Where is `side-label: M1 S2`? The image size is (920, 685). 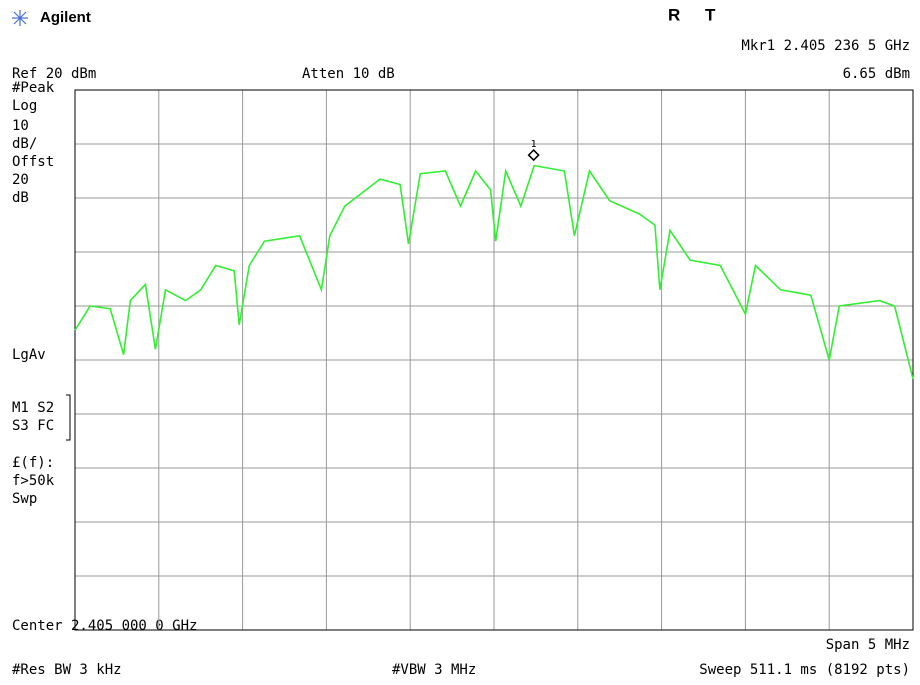 side-label: M1 S2 is located at coordinates (33, 408).